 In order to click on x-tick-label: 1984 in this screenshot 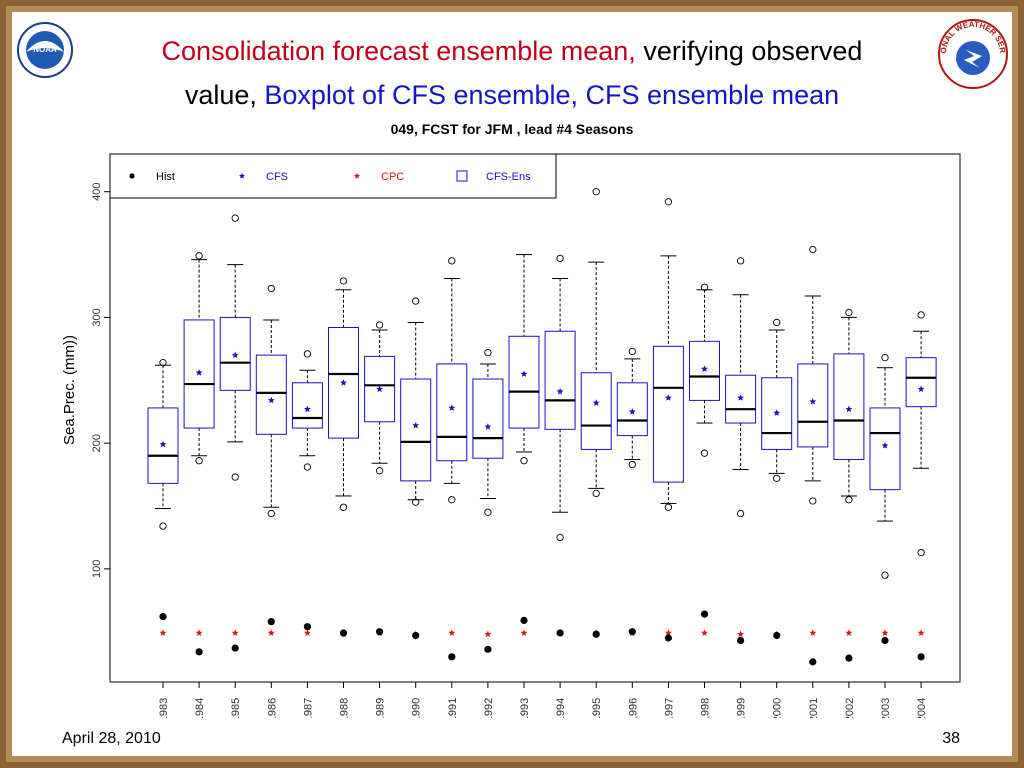, I will do `click(200, 708)`.